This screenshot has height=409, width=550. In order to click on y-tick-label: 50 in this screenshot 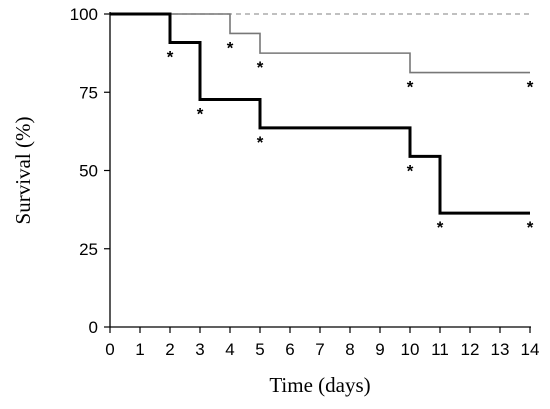, I will do `click(88, 171)`.